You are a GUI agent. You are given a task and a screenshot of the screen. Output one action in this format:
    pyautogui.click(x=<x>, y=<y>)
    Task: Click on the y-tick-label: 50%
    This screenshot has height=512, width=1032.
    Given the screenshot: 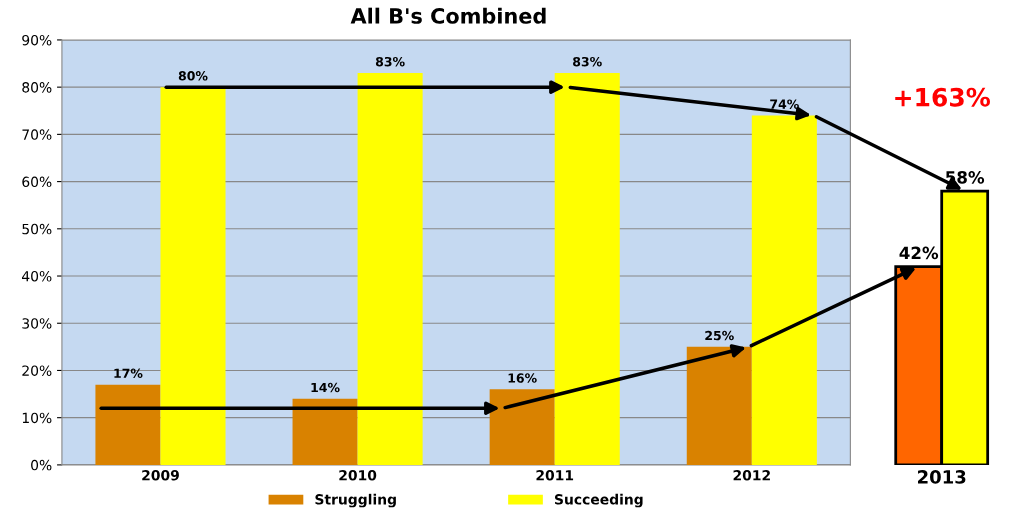 What is the action you would take?
    pyautogui.click(x=37, y=229)
    